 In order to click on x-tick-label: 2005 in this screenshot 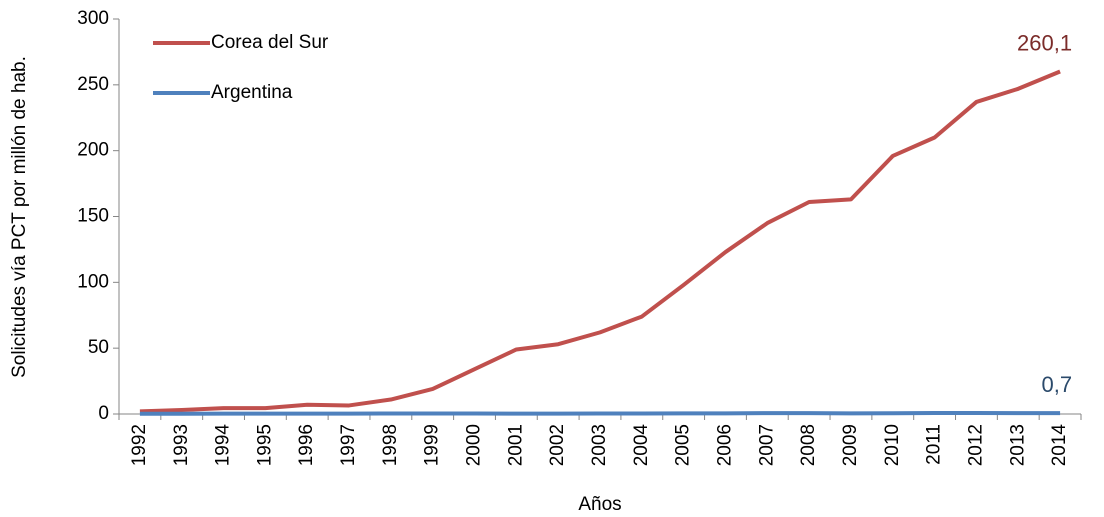, I will do `click(683, 445)`.